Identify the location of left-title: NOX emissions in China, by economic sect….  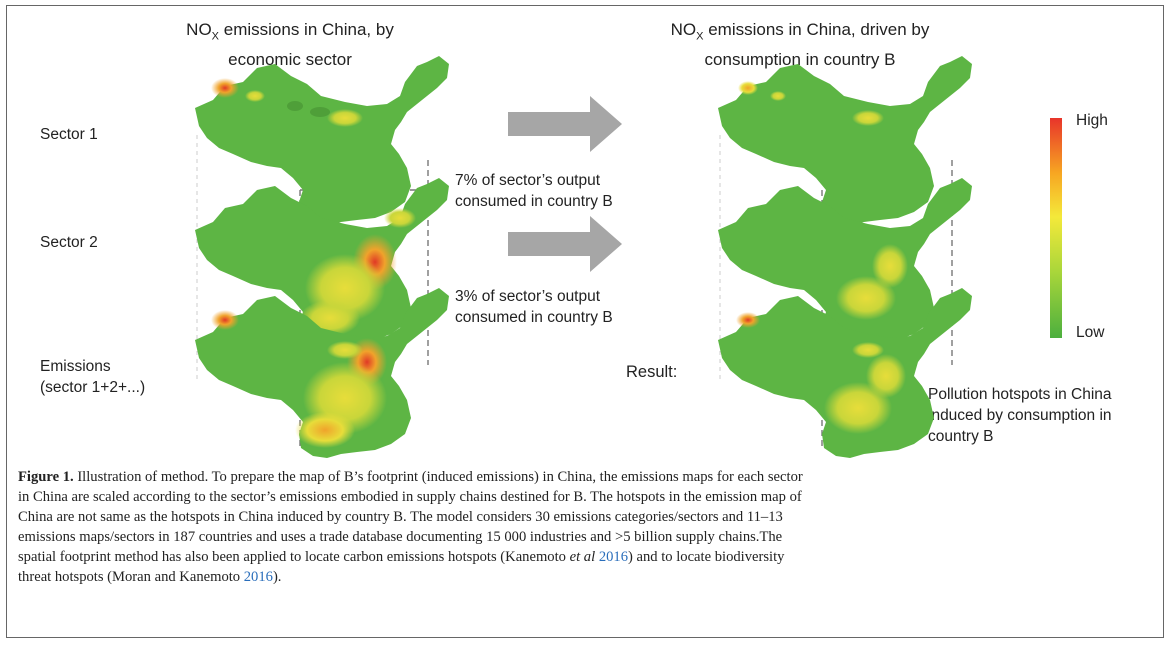
(290, 45).